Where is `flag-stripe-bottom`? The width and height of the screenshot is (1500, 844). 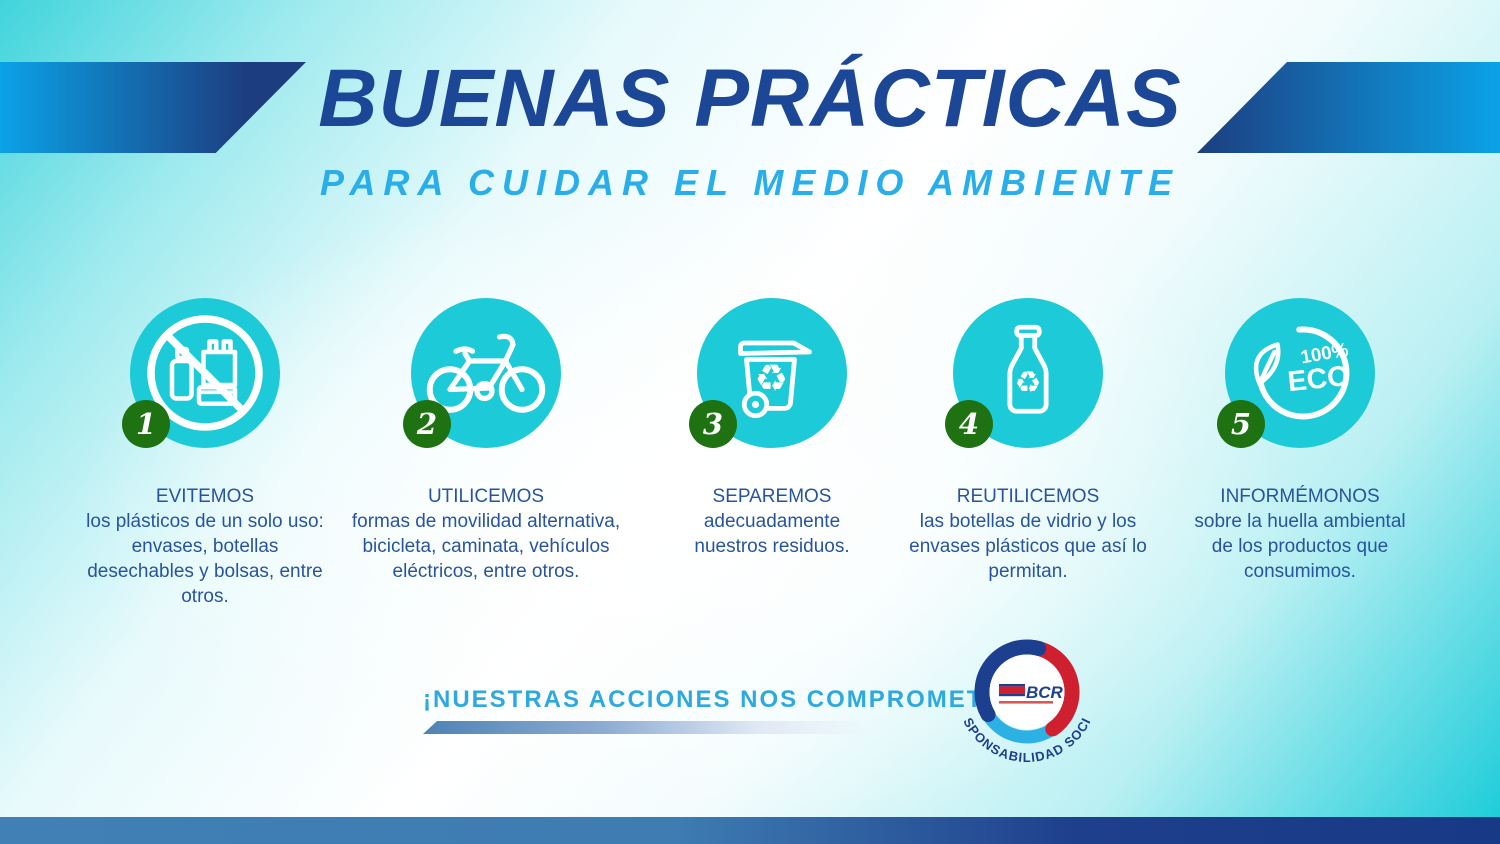 flag-stripe-bottom is located at coordinates (1012, 695).